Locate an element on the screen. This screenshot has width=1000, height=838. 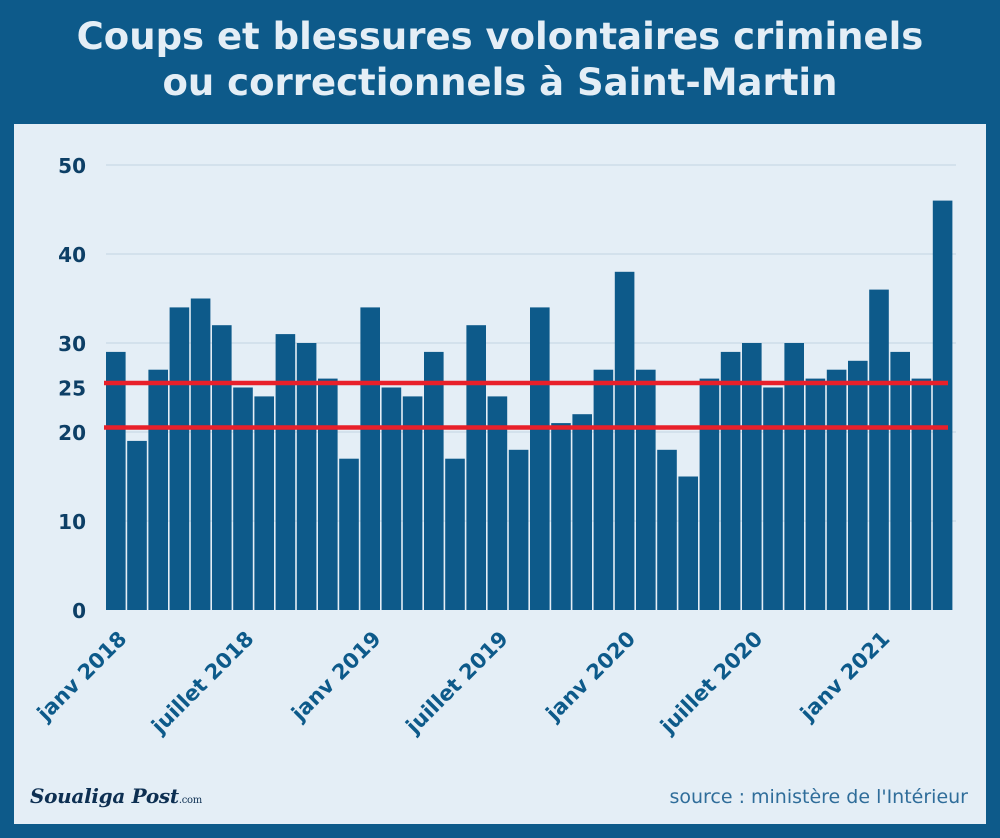
y-tick-label-20: 20 is located at coordinates (72, 433).